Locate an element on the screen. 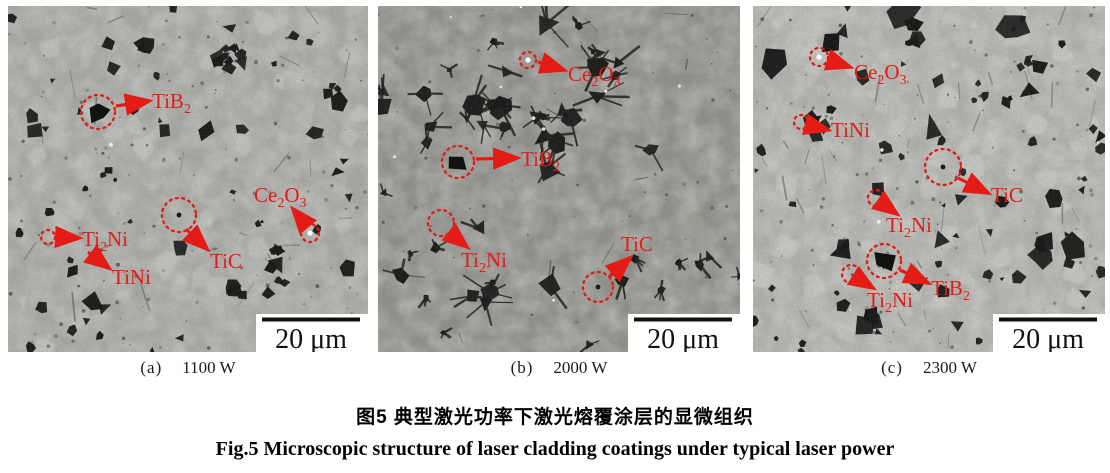 The width and height of the screenshot is (1110, 473). panel-letter-c: (c) is located at coordinates (892, 367).